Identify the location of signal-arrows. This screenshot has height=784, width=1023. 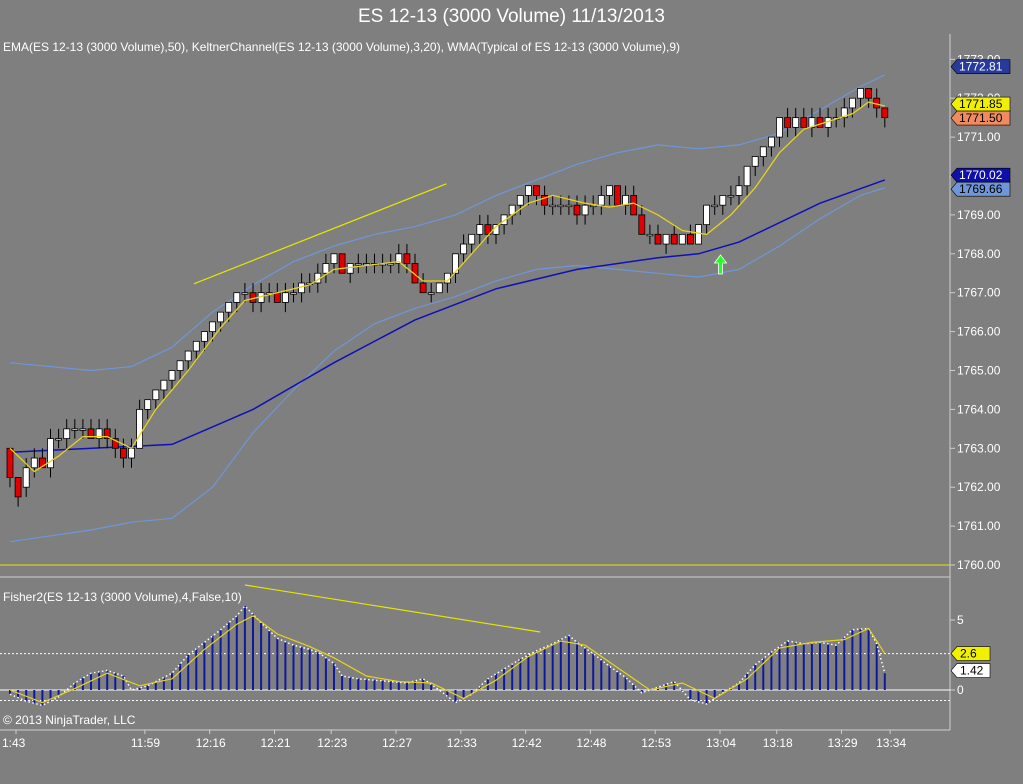
(720, 264).